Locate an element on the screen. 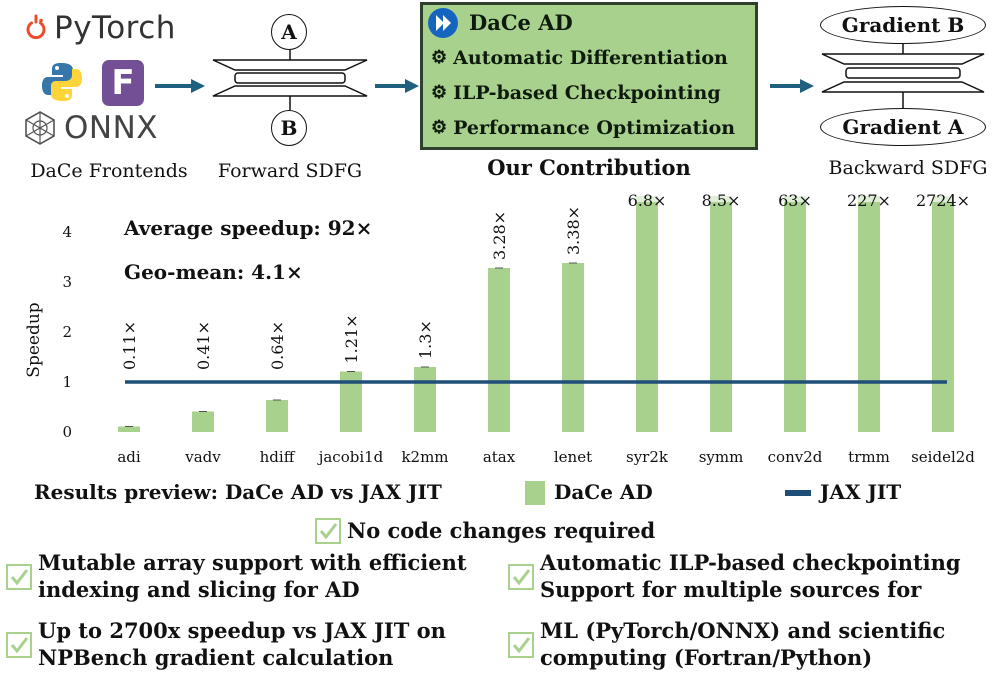 The image size is (997, 685). annotation-average: Average speedup: 92× is located at coordinates (248, 228).